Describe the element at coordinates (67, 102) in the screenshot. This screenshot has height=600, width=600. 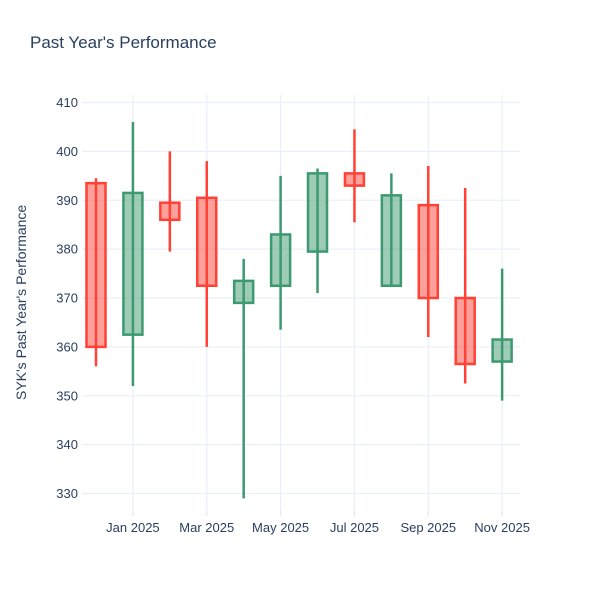
I see `y-tick-label: 410` at that location.